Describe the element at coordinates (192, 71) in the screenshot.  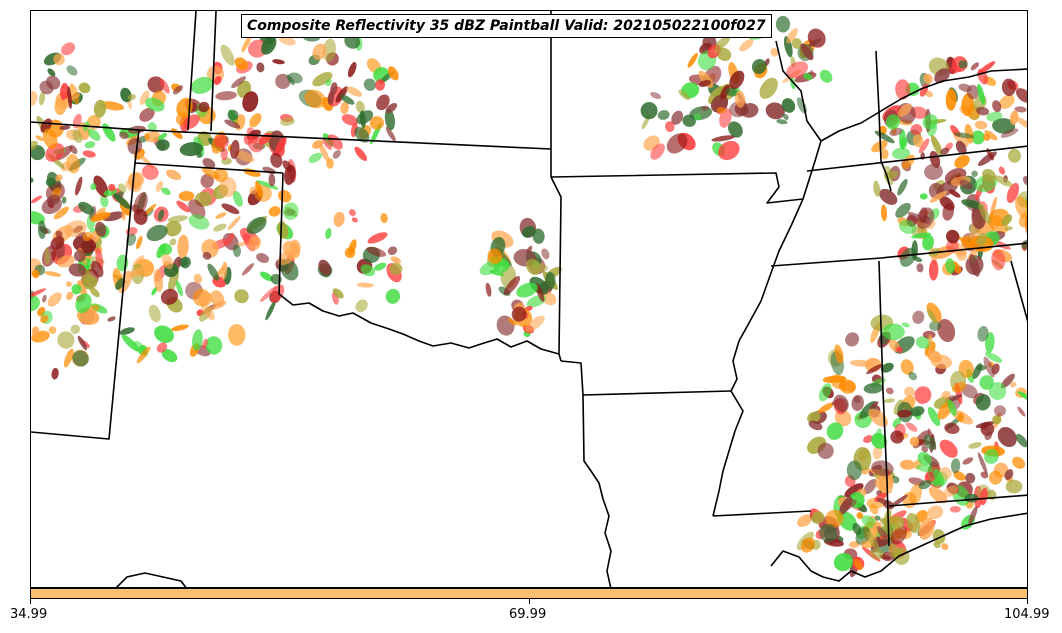
I see `border-wy-co` at that location.